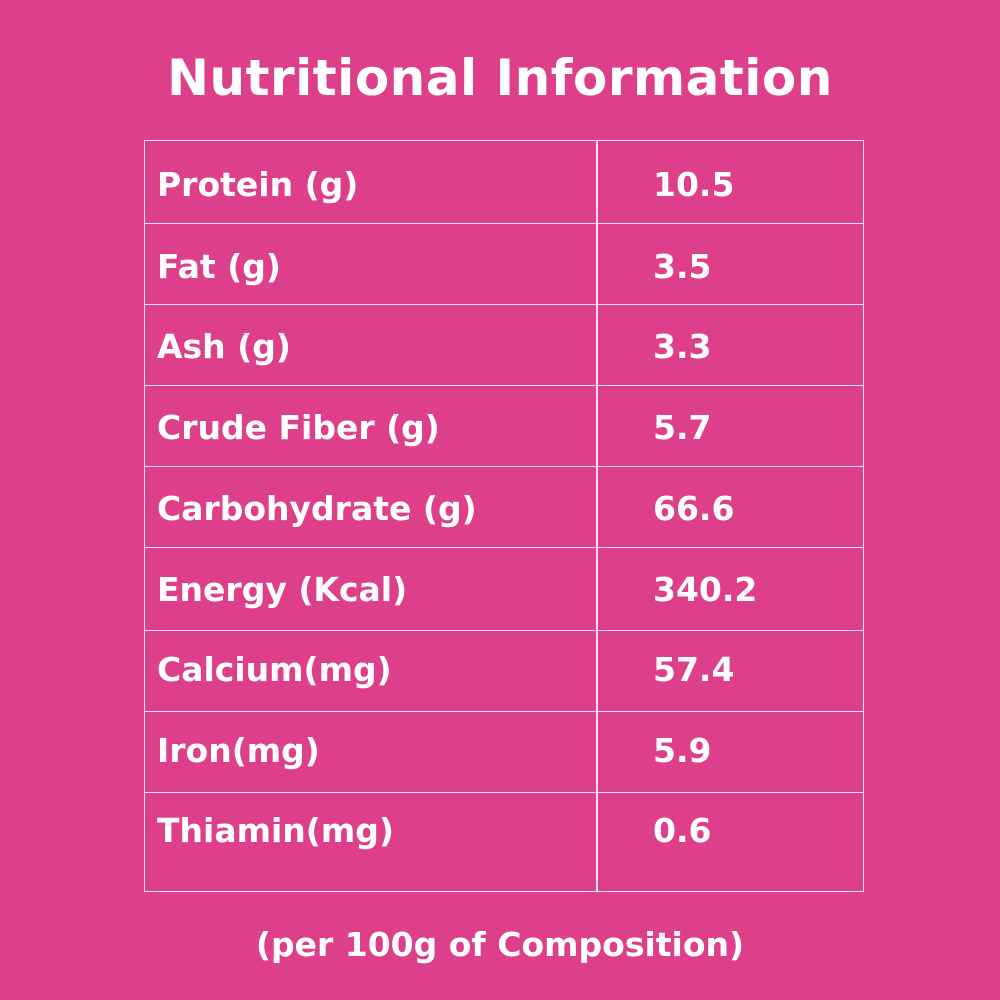 The height and width of the screenshot is (1000, 1000). What do you see at coordinates (694, 508) in the screenshot?
I see `nutrient-value: 66.6` at bounding box center [694, 508].